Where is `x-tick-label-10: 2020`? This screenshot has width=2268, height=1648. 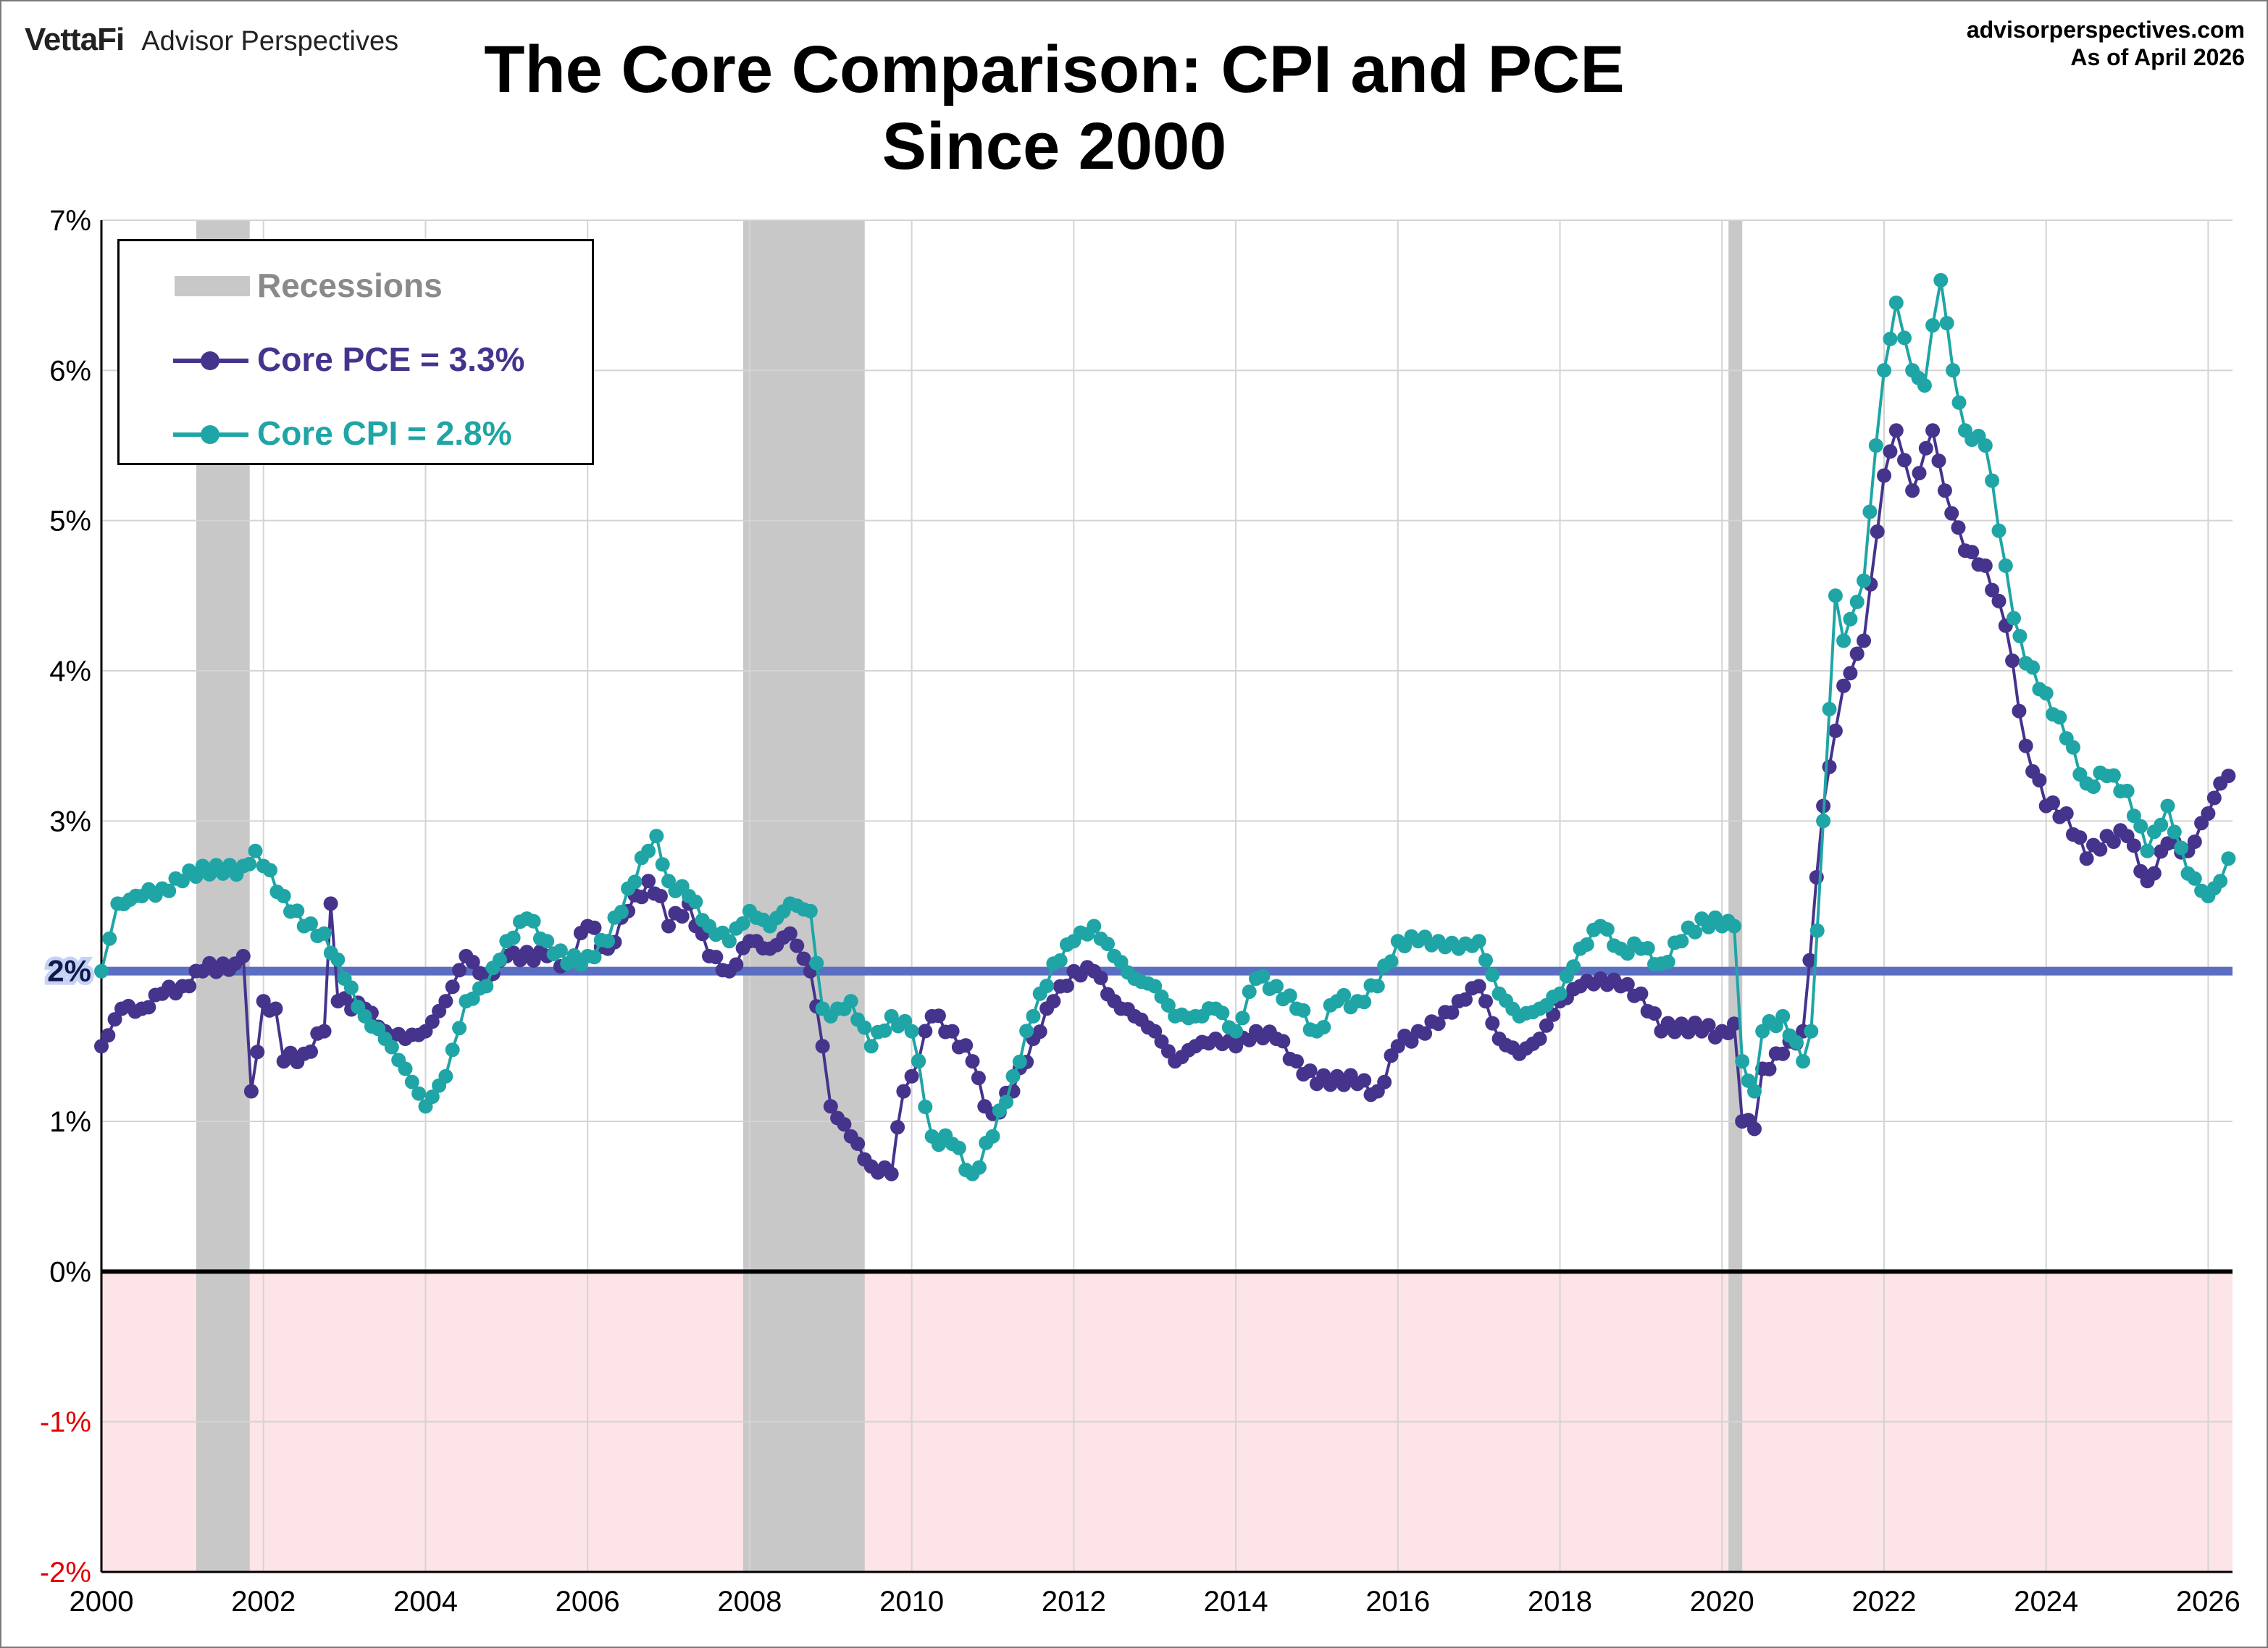 x-tick-label-10: 2020 is located at coordinates (1722, 1602).